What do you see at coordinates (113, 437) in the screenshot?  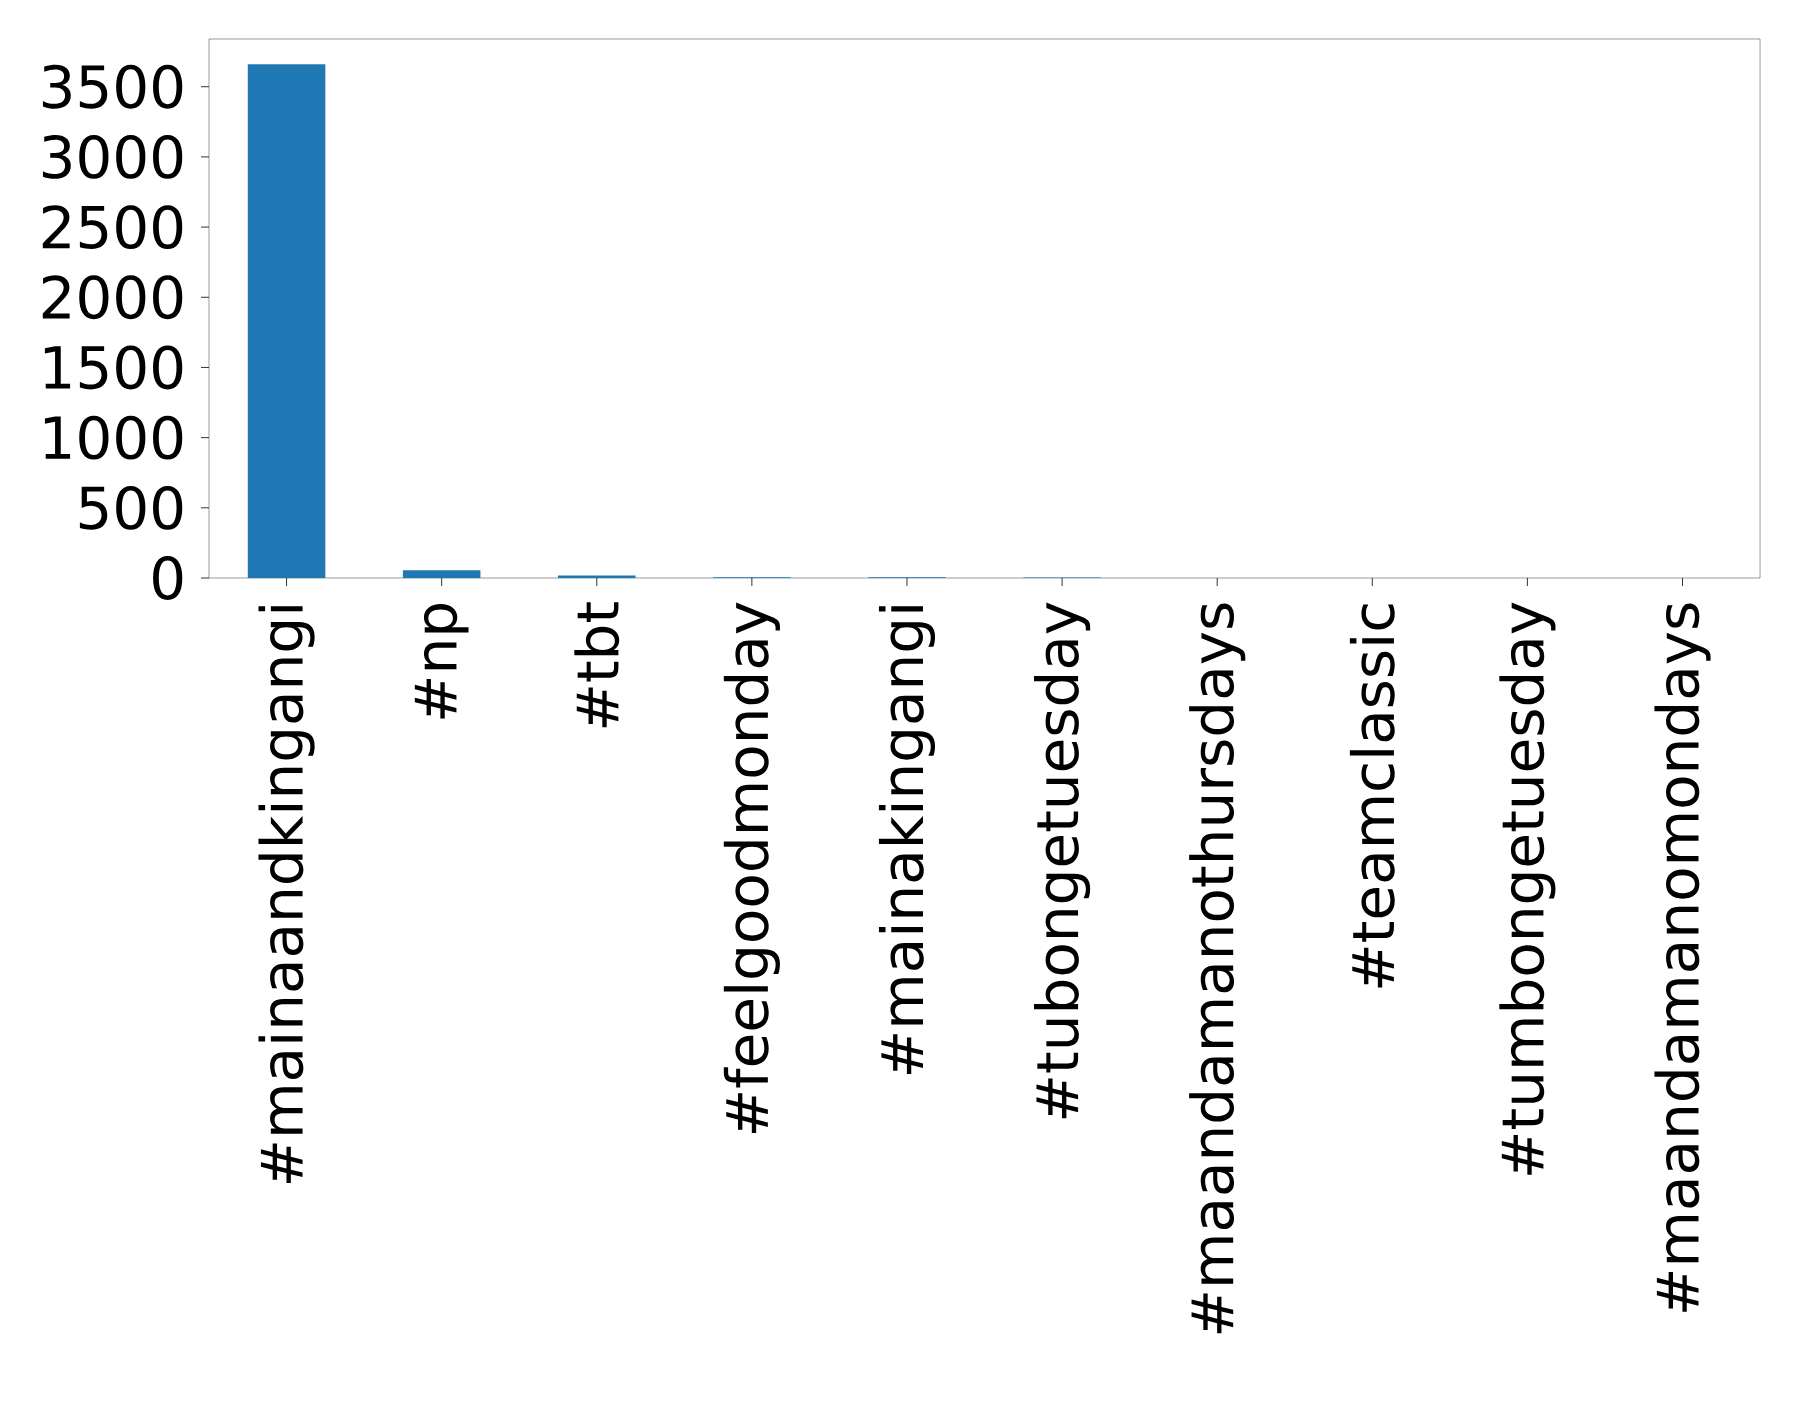 I see `y-tick-label: 1000` at bounding box center [113, 437].